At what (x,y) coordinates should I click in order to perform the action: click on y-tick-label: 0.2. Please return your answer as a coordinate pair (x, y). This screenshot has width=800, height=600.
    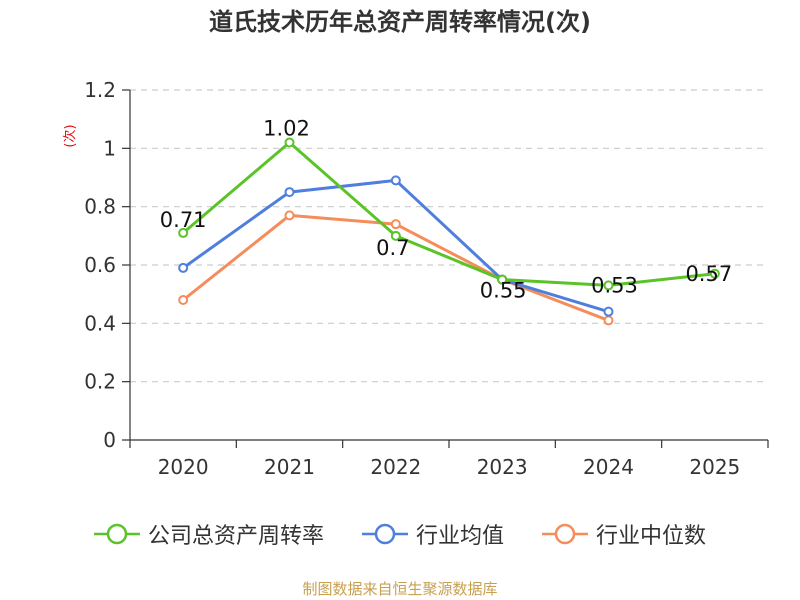
    Looking at the image, I should click on (100, 382).